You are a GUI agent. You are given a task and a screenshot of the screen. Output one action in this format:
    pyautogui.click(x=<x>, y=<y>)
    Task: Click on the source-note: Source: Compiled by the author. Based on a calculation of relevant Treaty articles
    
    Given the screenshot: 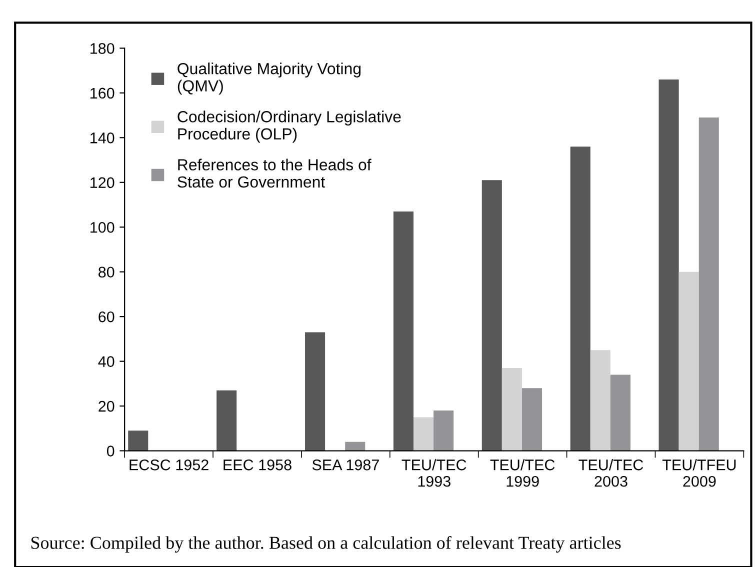 What is the action you would take?
    pyautogui.click(x=326, y=544)
    